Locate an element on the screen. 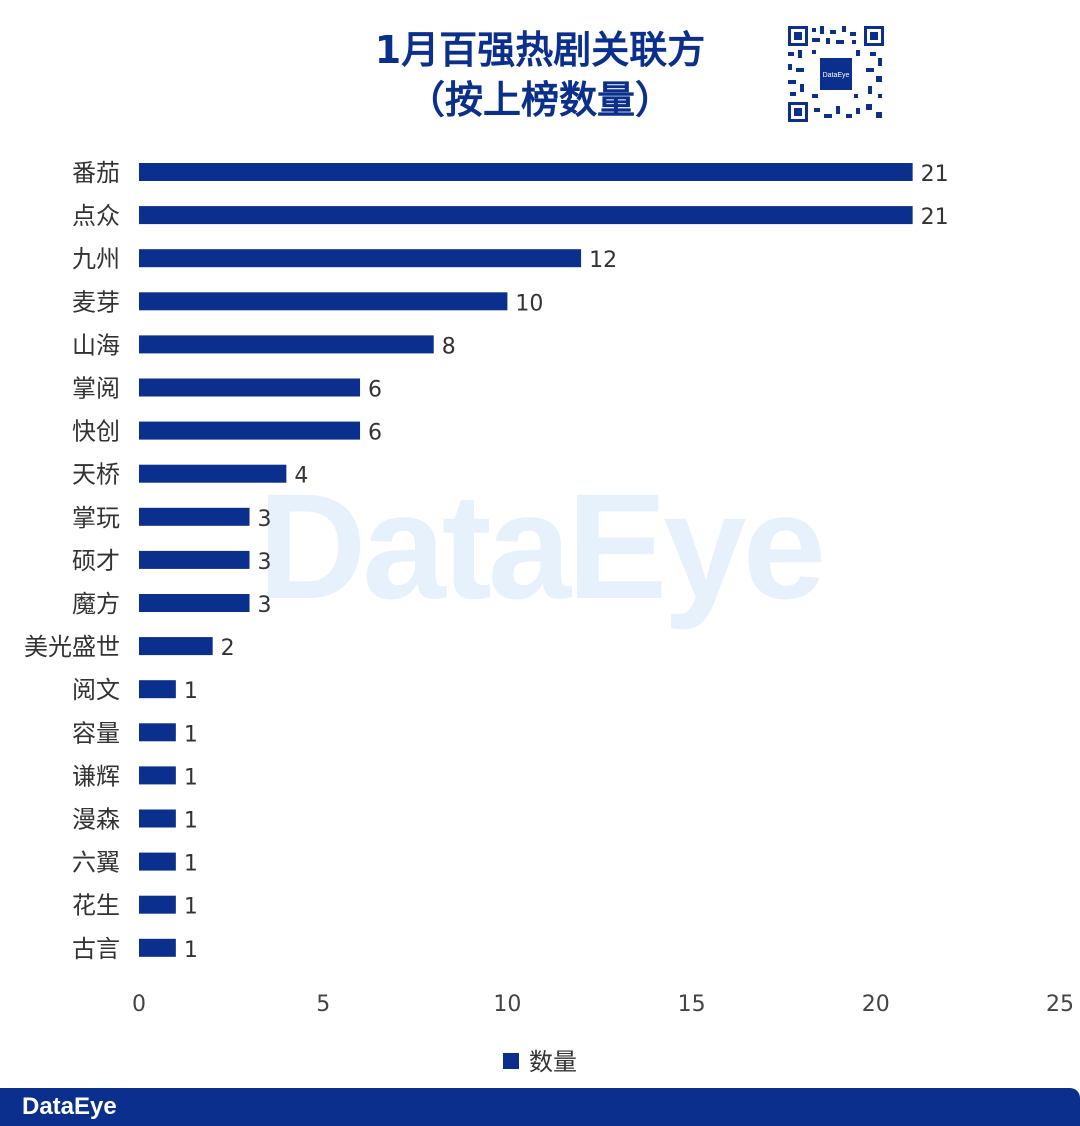 The image size is (1080, 1126). qr-center-label: DataEye is located at coordinates (836, 75).